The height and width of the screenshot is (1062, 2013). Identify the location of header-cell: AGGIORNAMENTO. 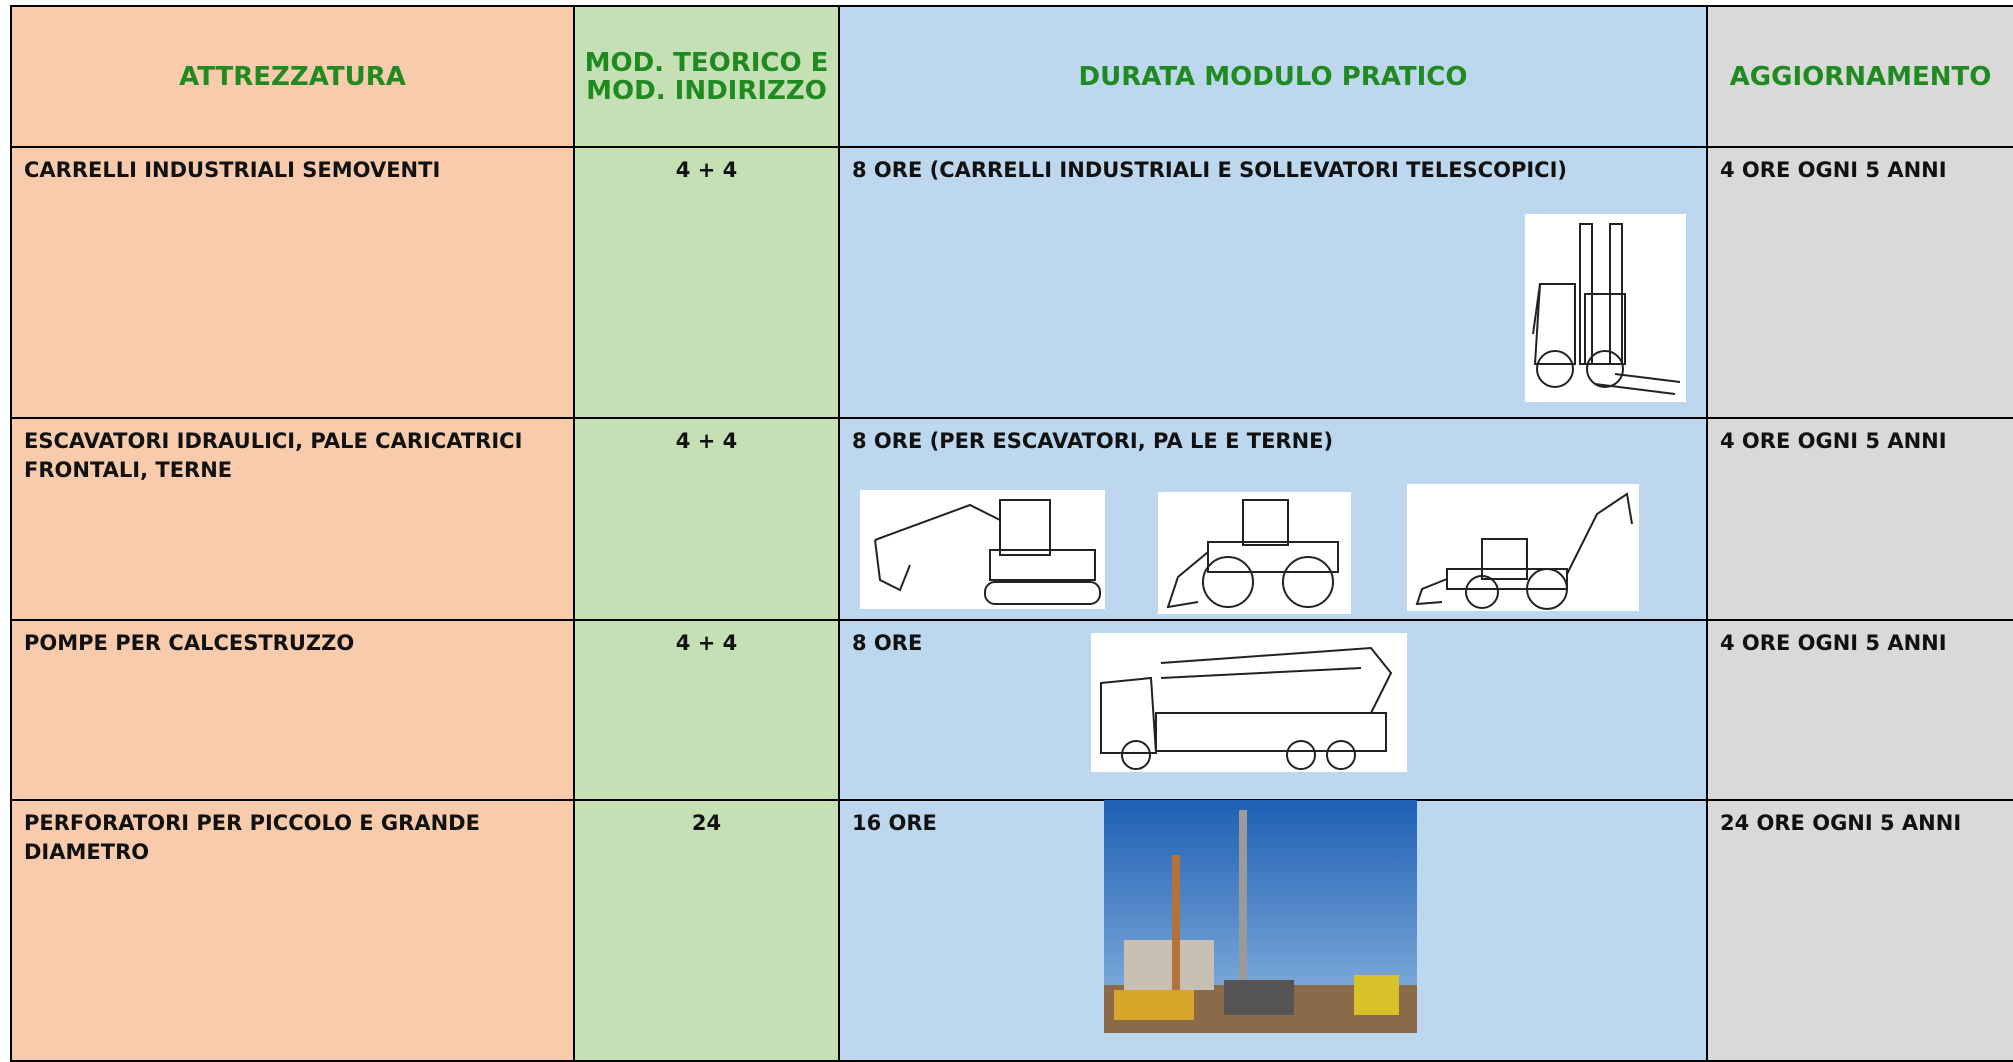
(1860, 77).